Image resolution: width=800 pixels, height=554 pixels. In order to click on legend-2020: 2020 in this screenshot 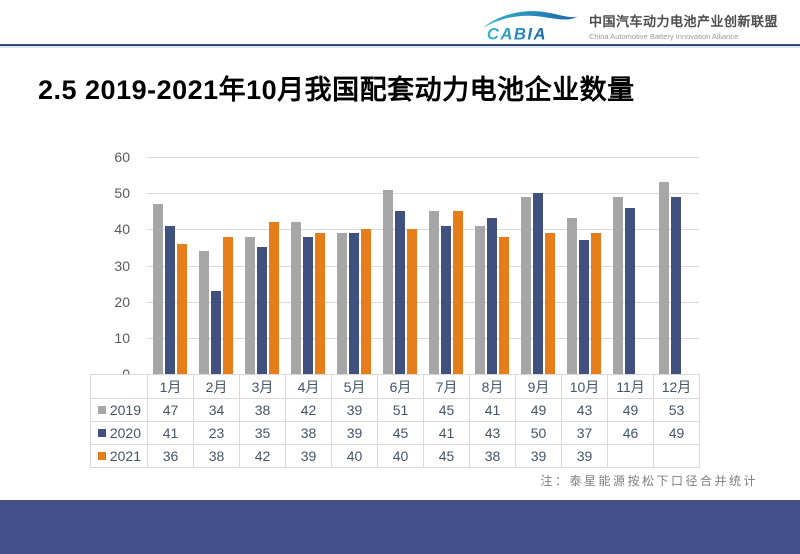, I will do `click(119, 433)`.